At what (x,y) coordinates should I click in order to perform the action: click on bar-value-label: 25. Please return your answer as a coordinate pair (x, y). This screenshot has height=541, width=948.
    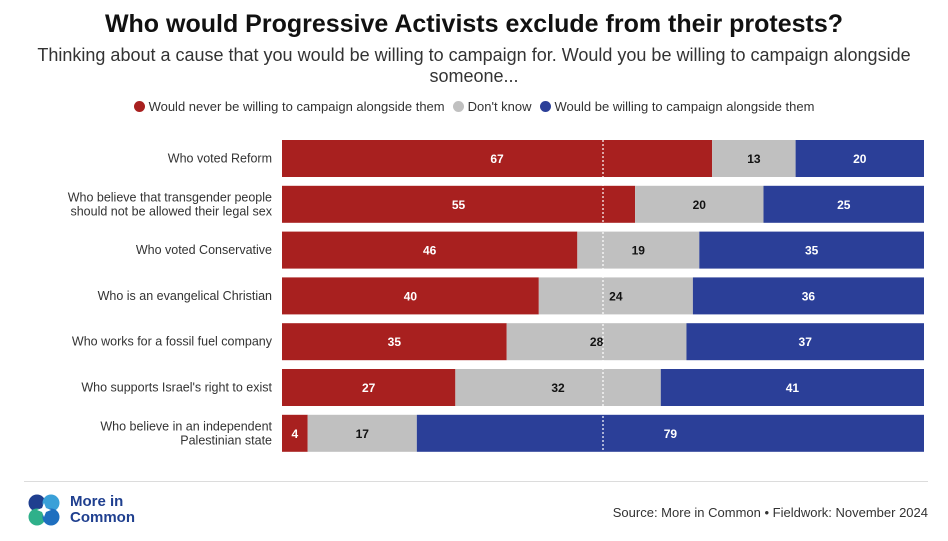
    Looking at the image, I should click on (844, 205).